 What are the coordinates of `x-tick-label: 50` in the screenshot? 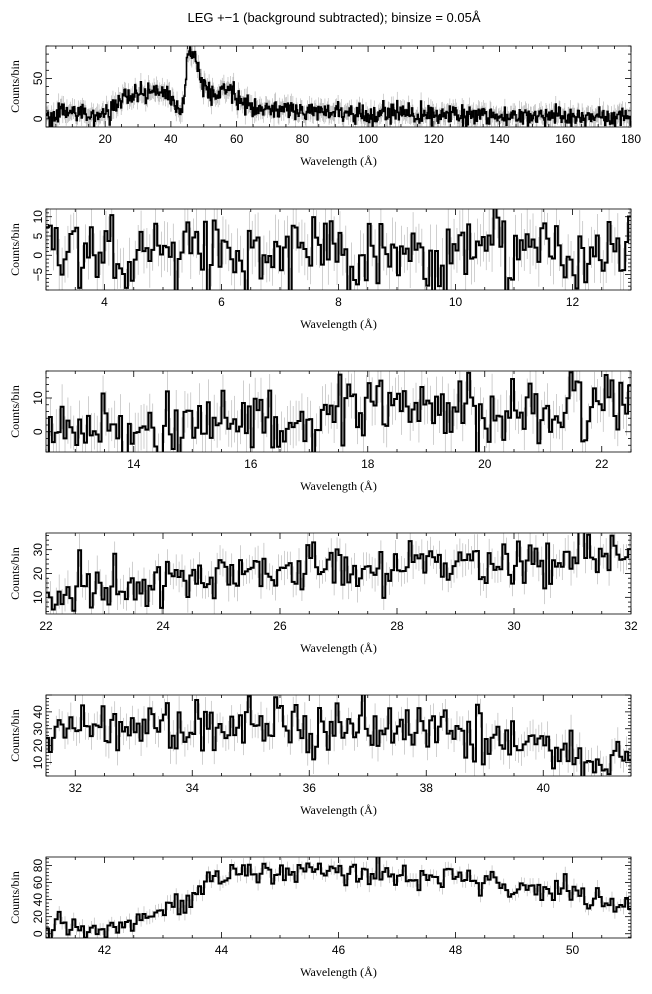 It's located at (573, 950).